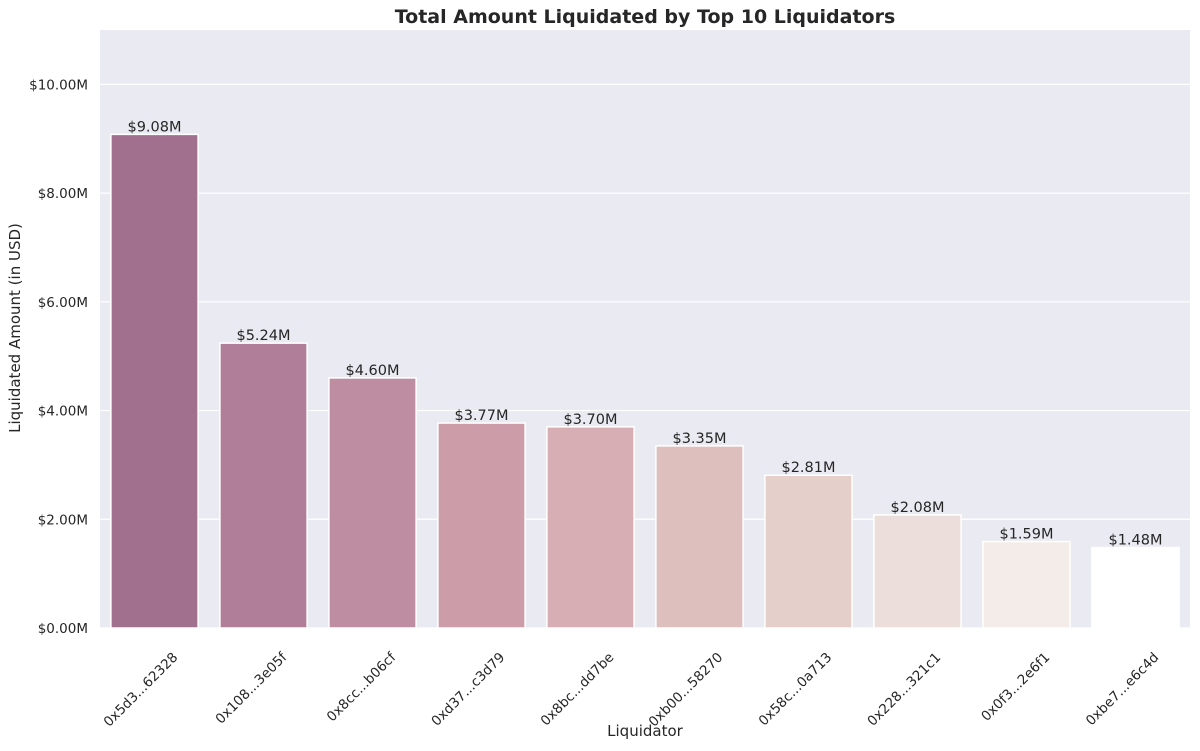 The width and height of the screenshot is (1200, 751). I want to click on x-axis-label: Liquidator, so click(645, 731).